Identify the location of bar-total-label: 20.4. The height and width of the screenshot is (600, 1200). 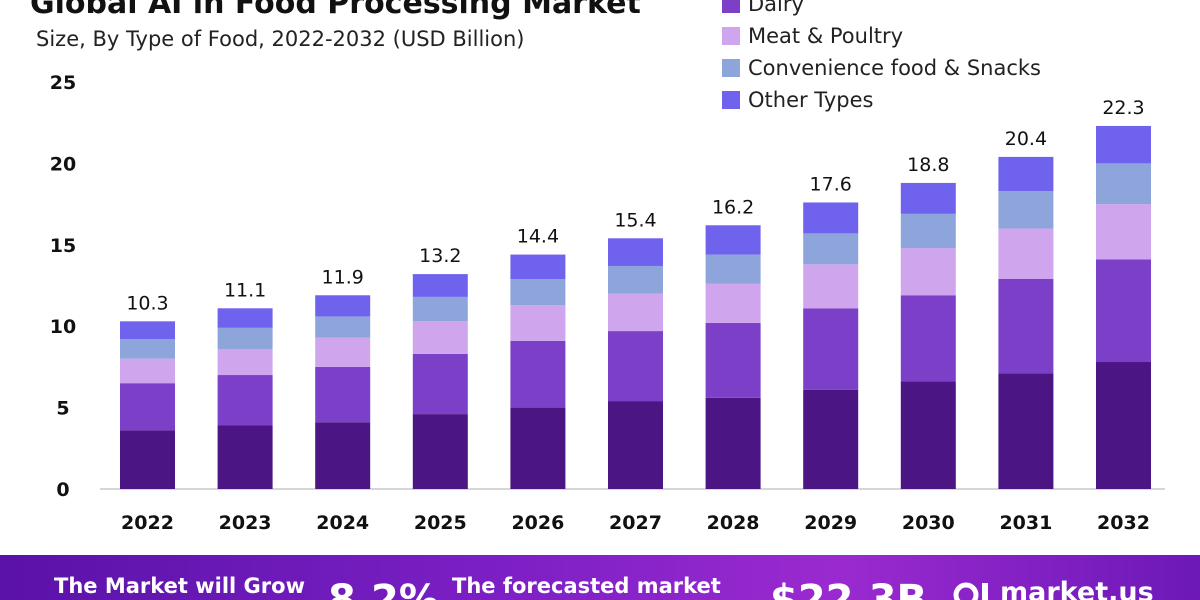
(1026, 139).